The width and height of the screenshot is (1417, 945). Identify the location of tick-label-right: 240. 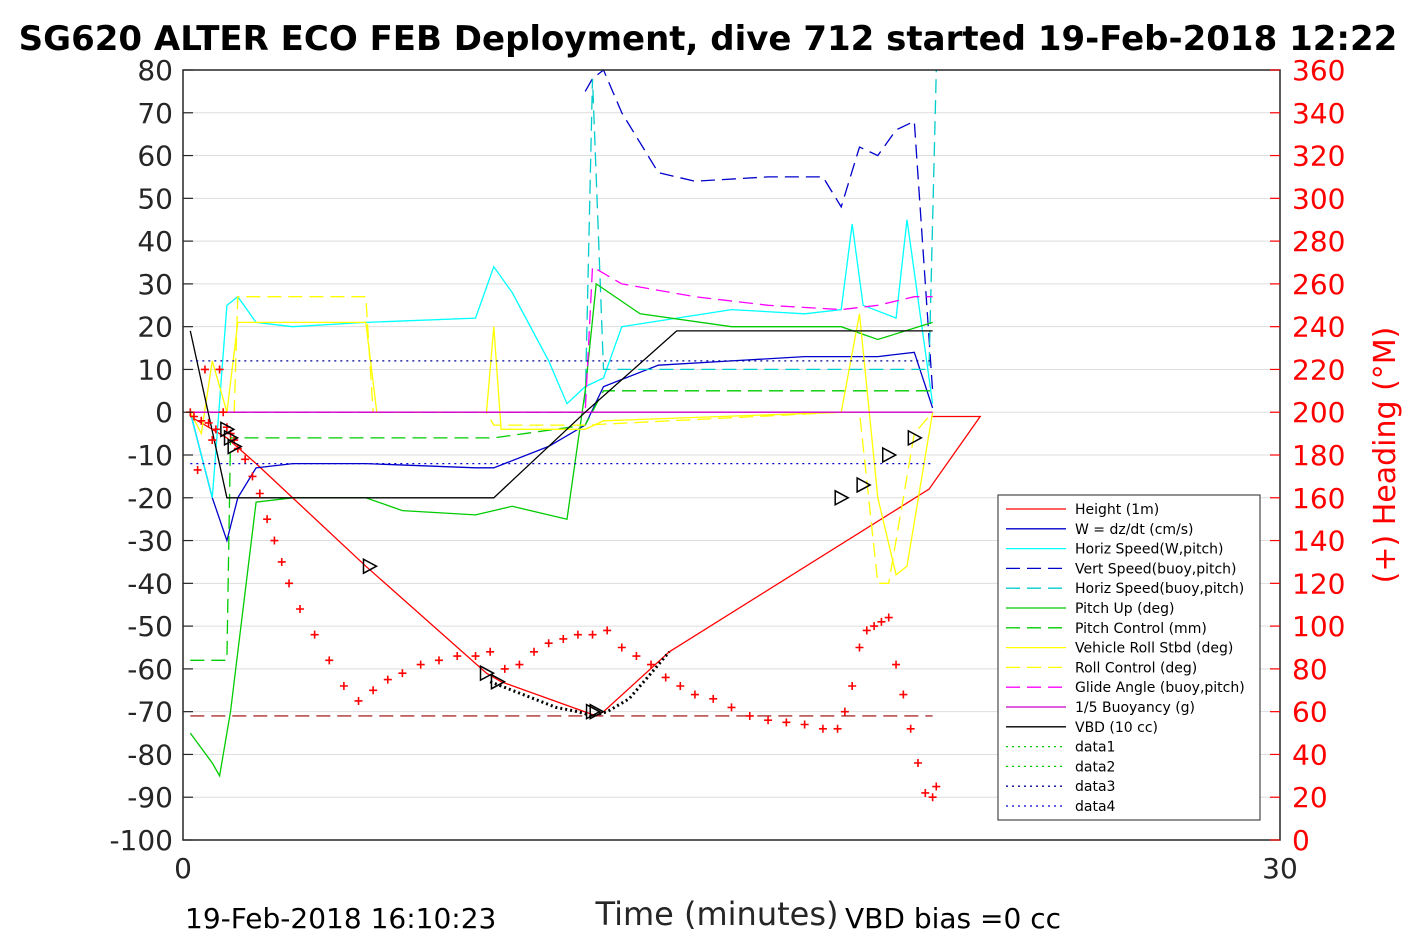
(1318, 327).